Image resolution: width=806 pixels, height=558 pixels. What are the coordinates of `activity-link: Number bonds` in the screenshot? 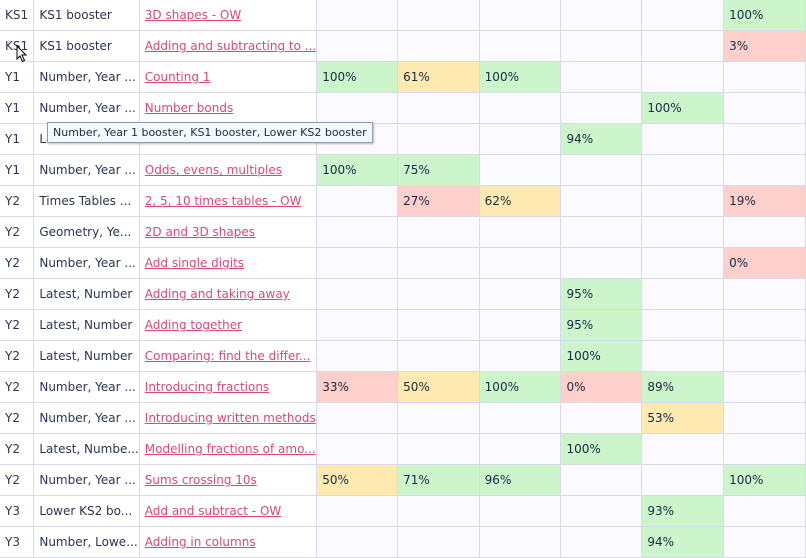 It's located at (189, 108).